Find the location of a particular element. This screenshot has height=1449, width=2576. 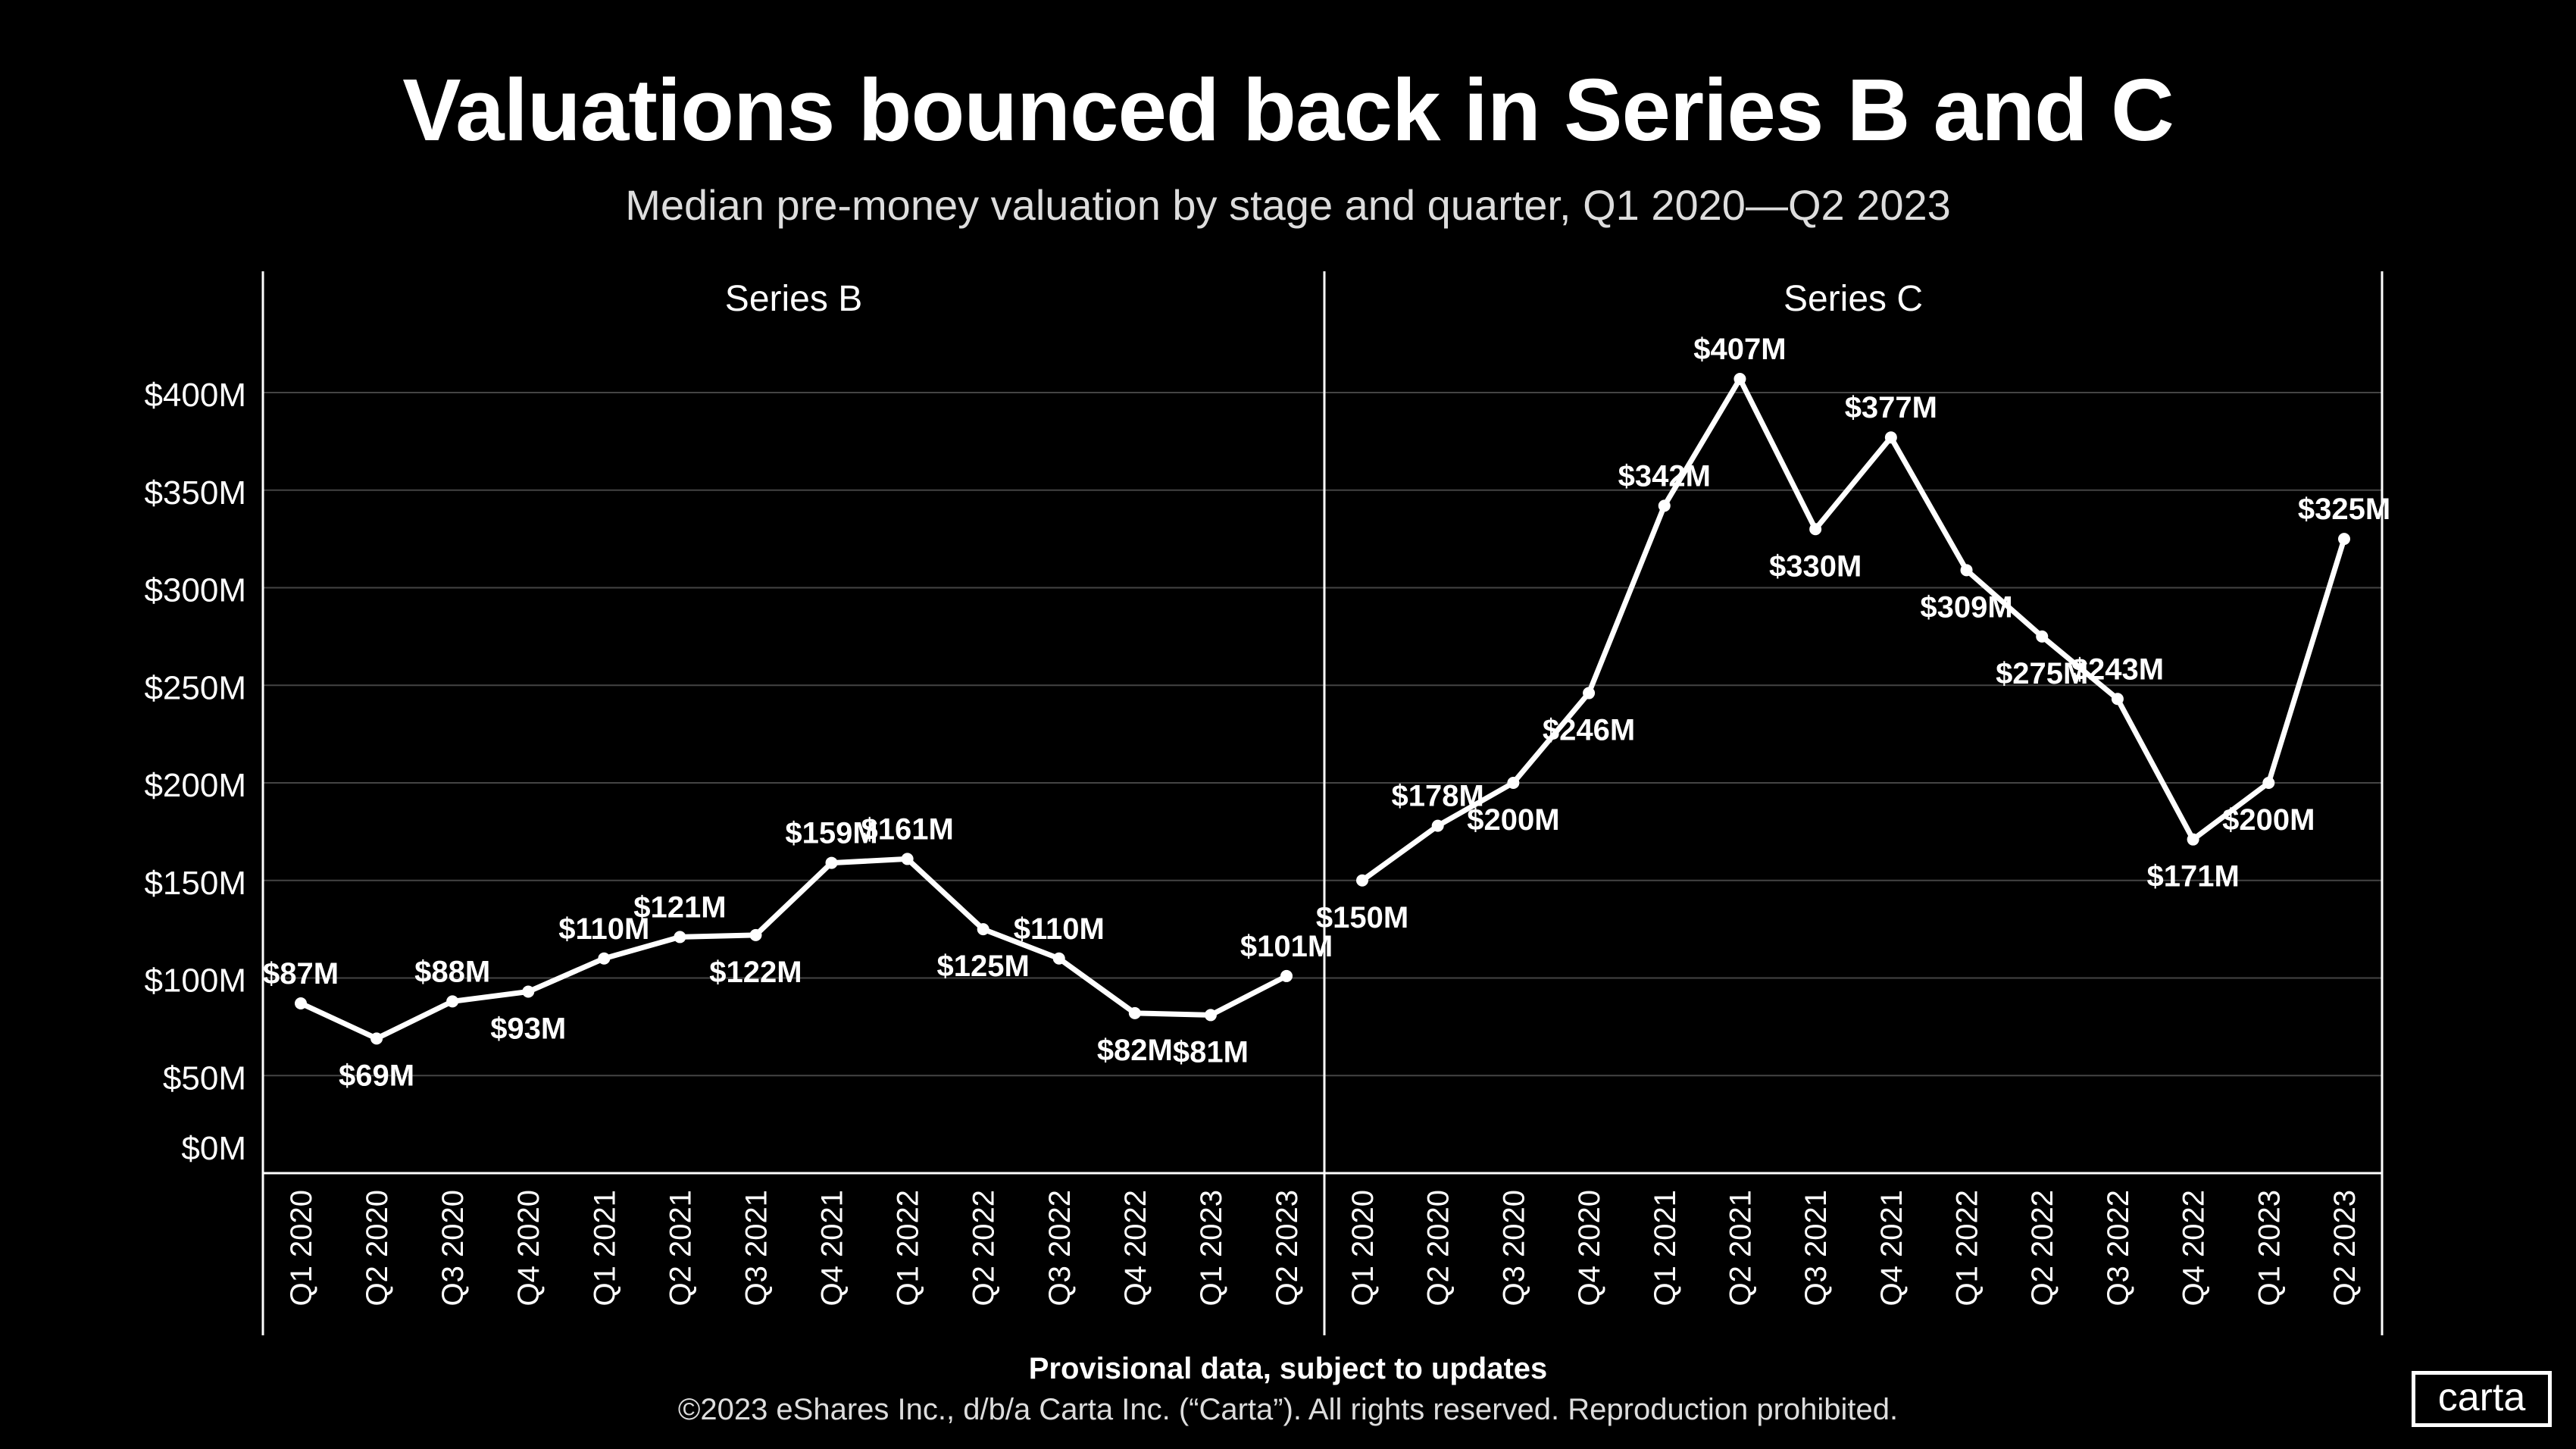

data-label: $246M is located at coordinates (1589, 731).